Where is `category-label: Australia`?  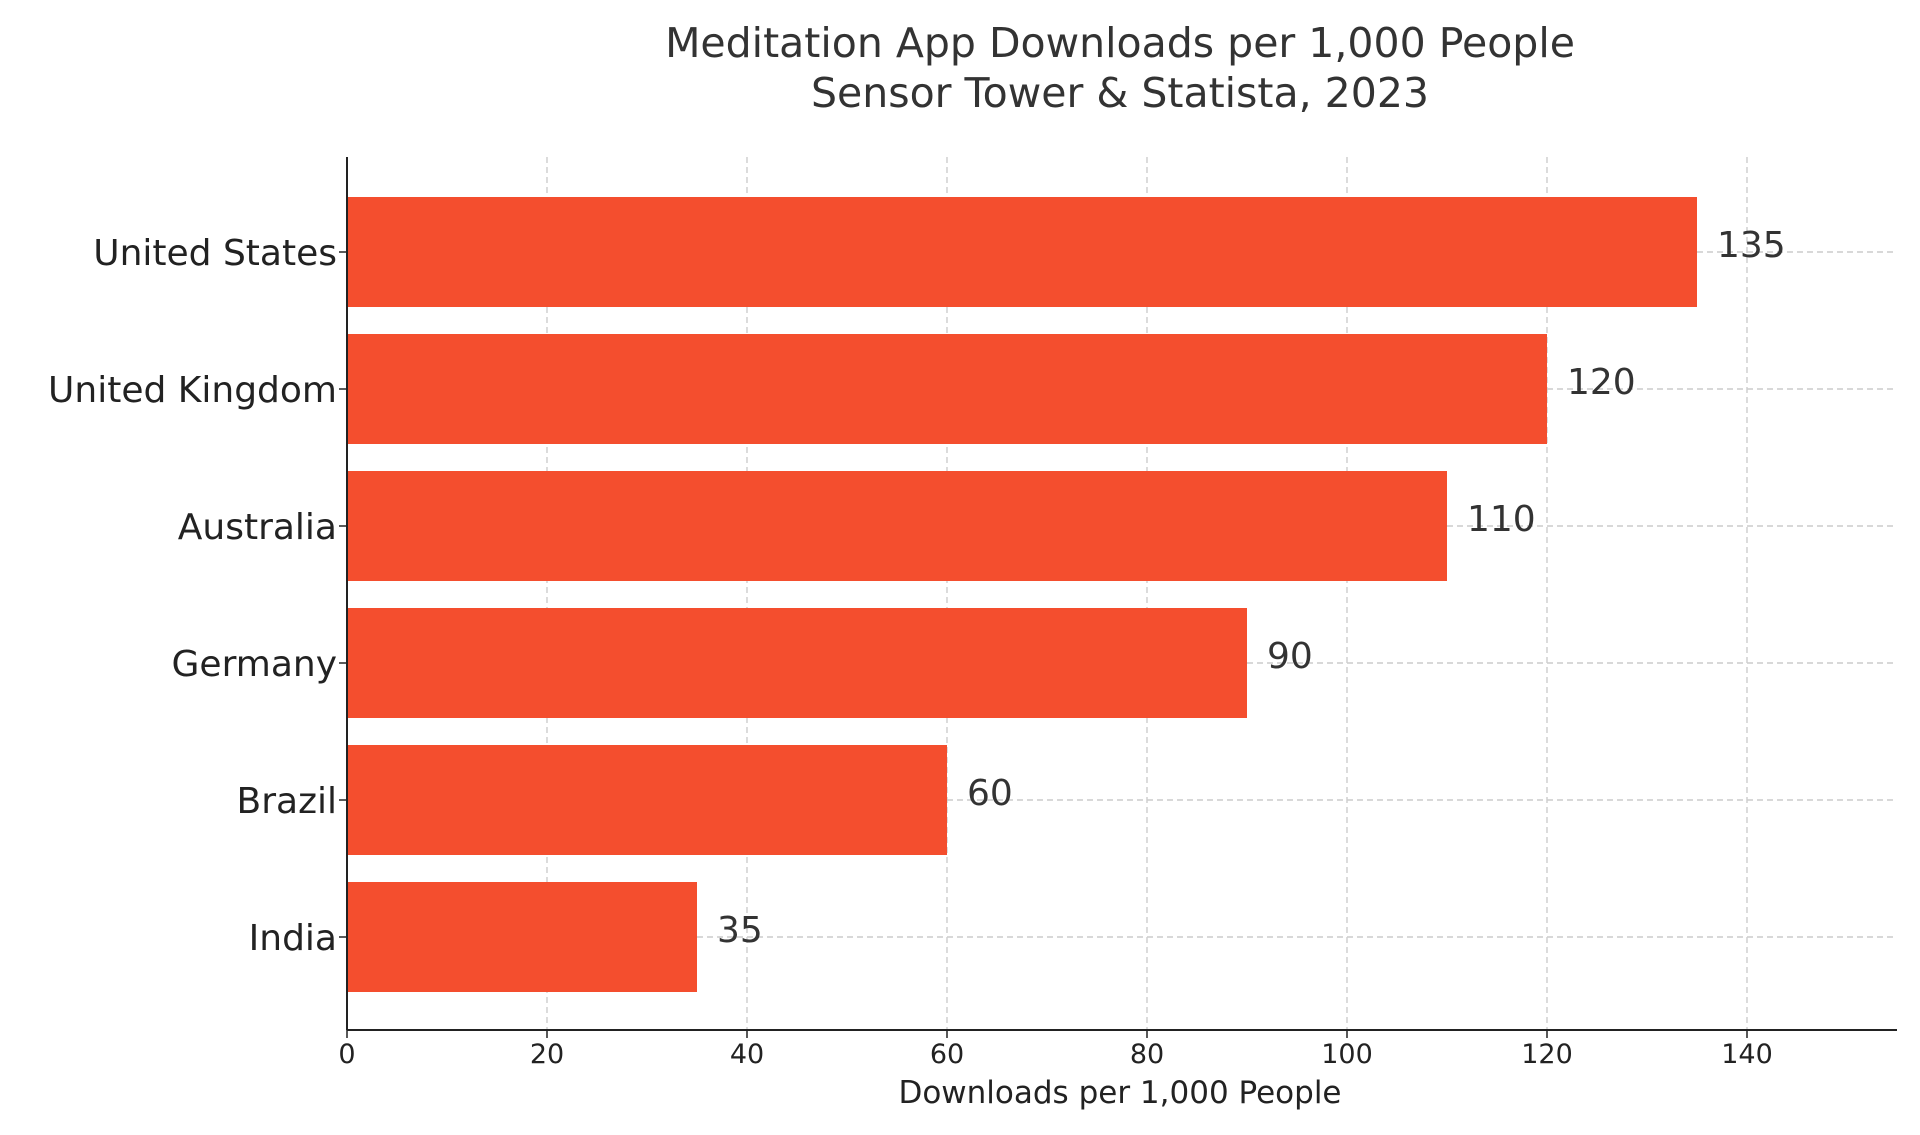 category-label: Australia is located at coordinates (257, 527).